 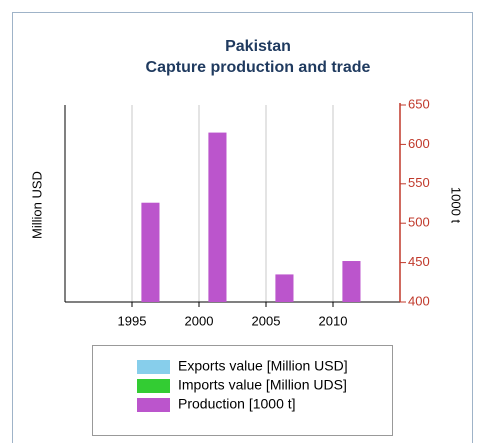 What do you see at coordinates (199, 320) in the screenshot?
I see `x-tick-label: 2000` at bounding box center [199, 320].